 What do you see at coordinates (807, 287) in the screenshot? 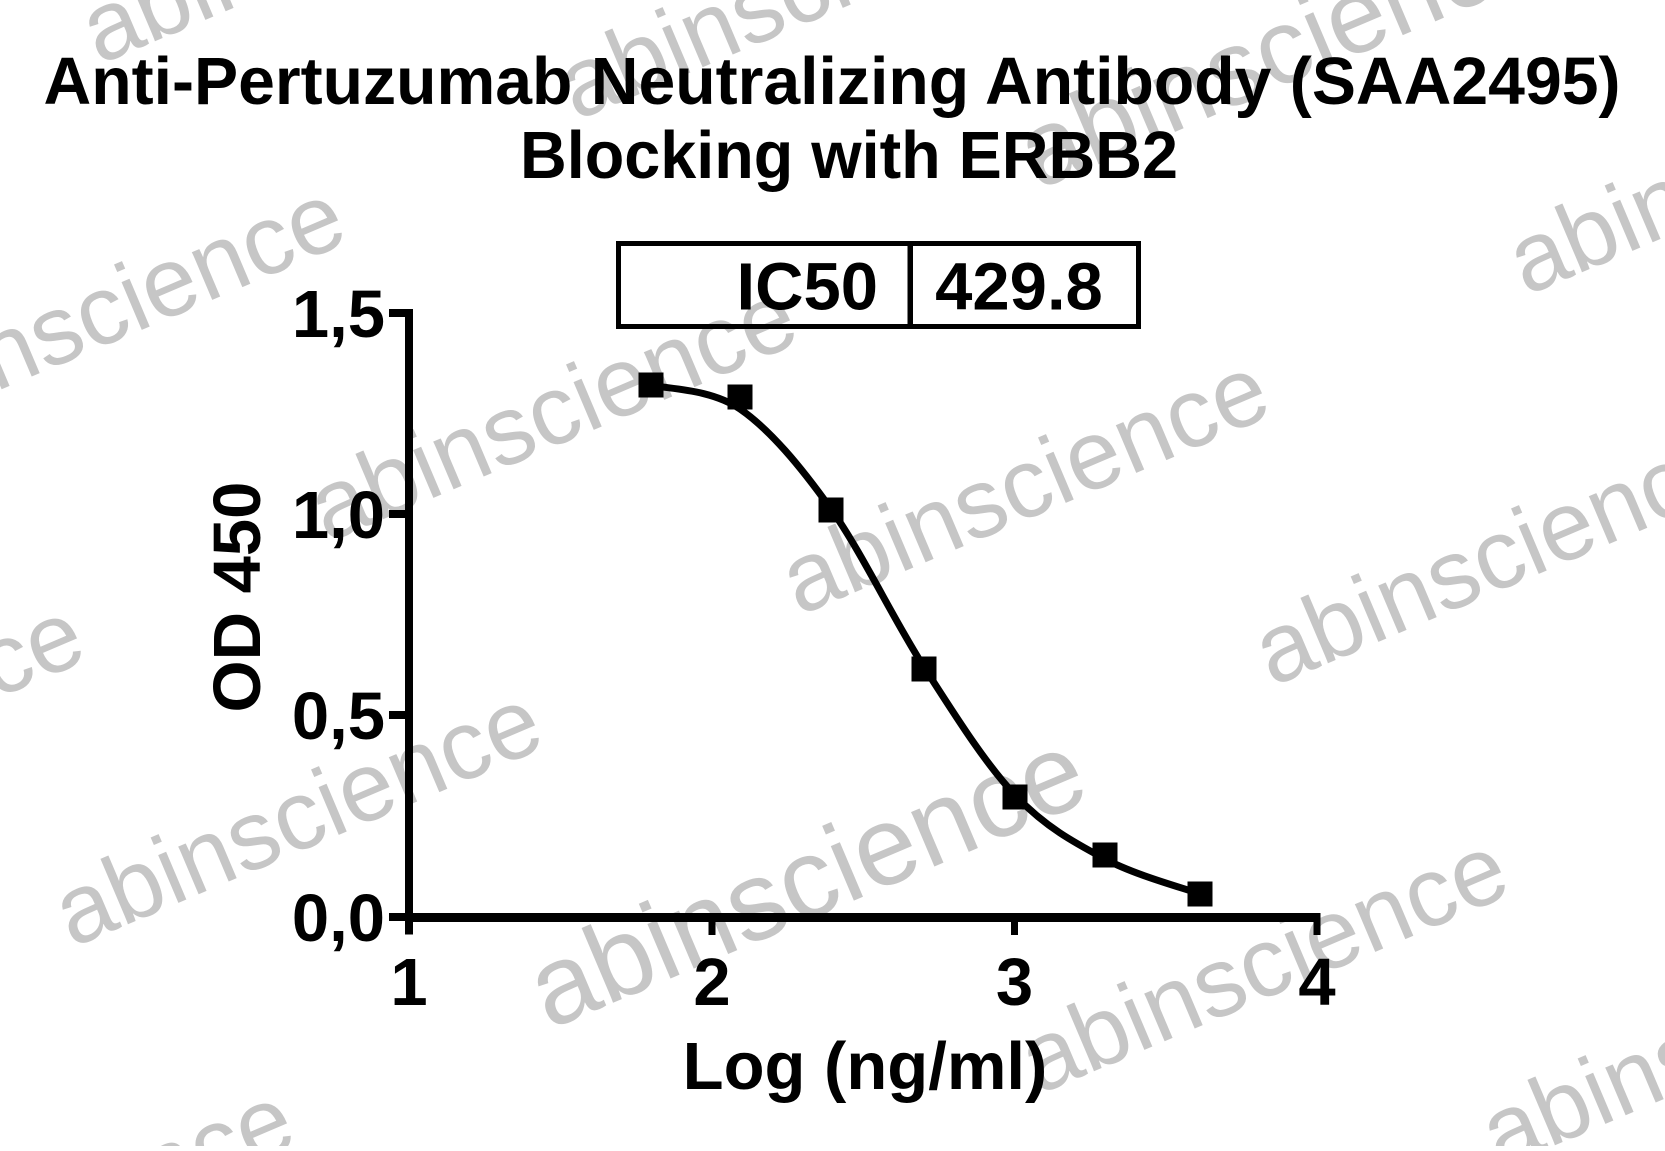
I see `svg-text: IC50` at bounding box center [807, 287].